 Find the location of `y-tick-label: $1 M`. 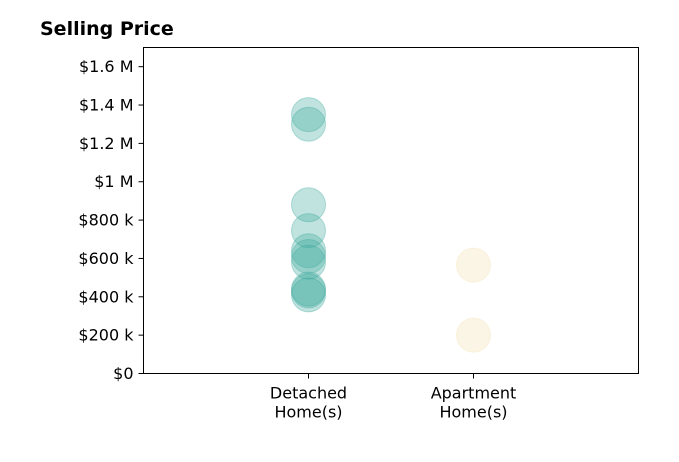

y-tick-label: $1 M is located at coordinates (113, 181).